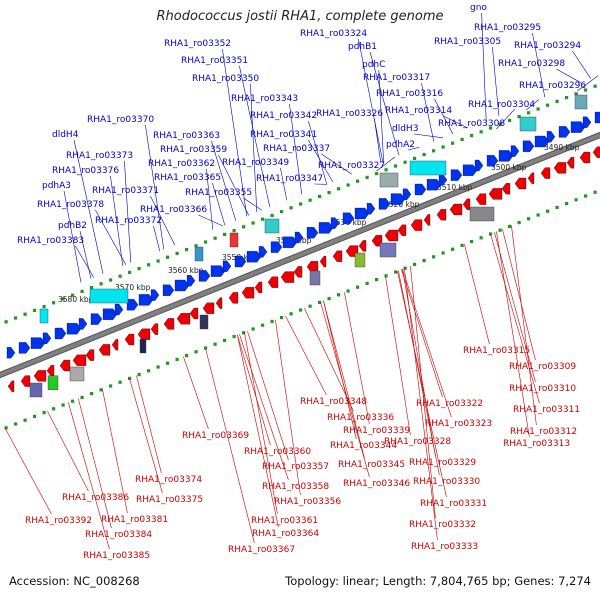  I want to click on reverse-gene-label: RHA1_ro03358, so click(295, 487).